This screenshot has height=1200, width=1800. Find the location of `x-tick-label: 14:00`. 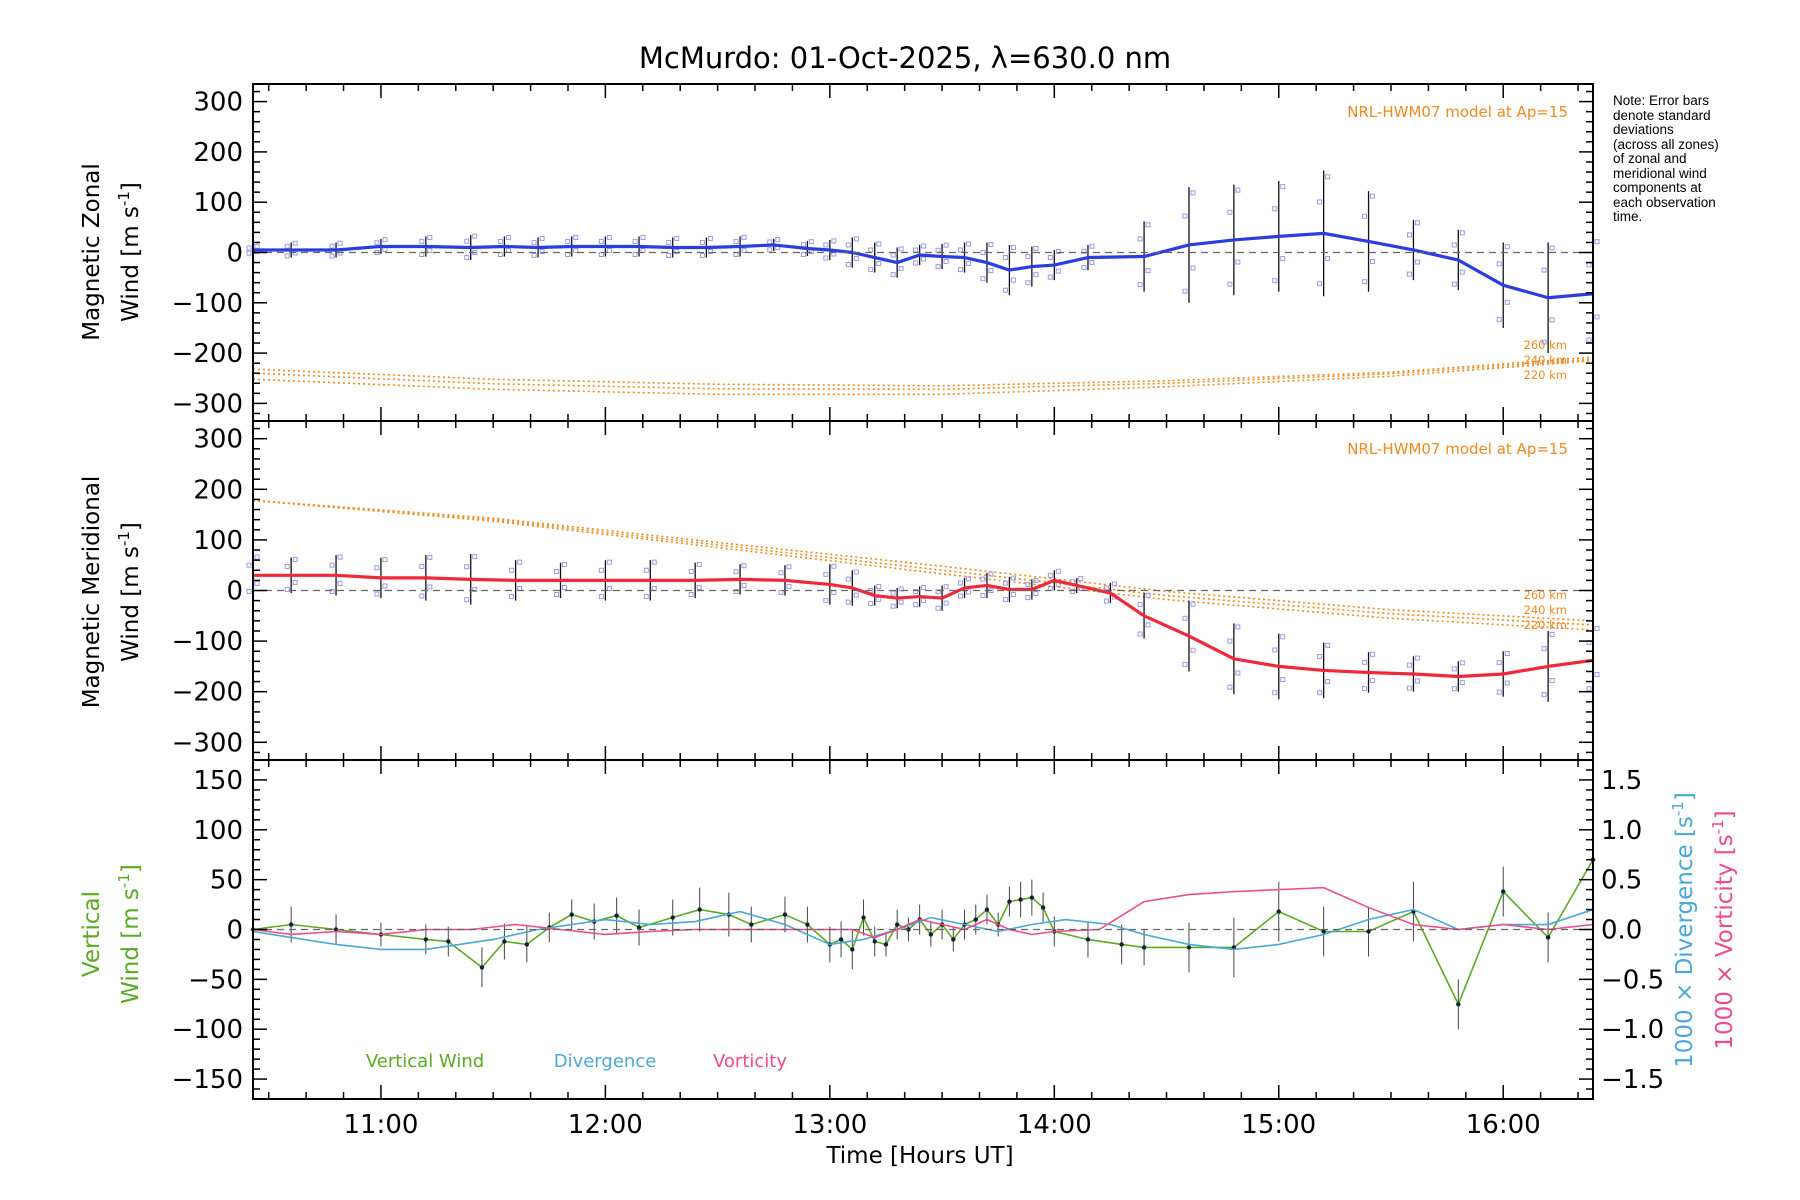

x-tick-label: 14:00 is located at coordinates (1054, 1125).